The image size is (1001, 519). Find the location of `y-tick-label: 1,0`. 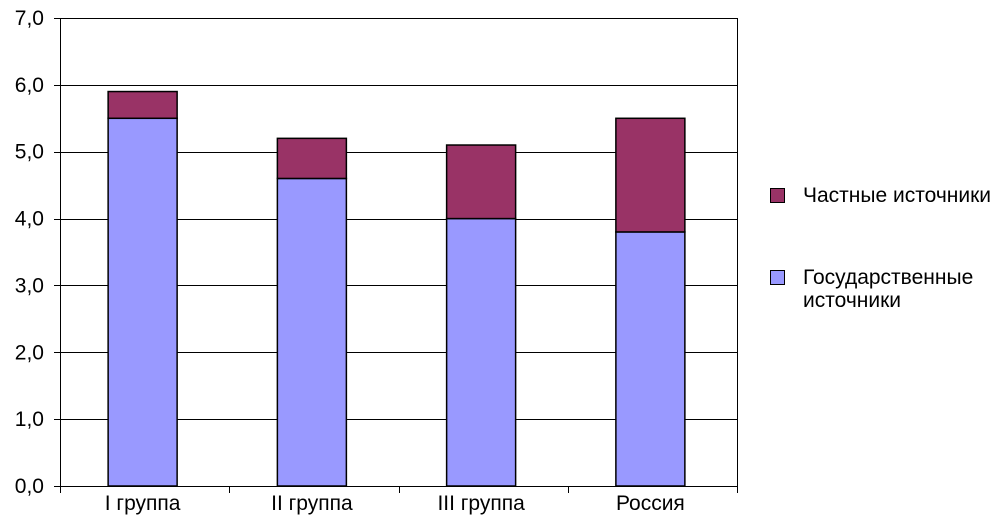

y-tick-label: 1,0 is located at coordinates (29, 419).